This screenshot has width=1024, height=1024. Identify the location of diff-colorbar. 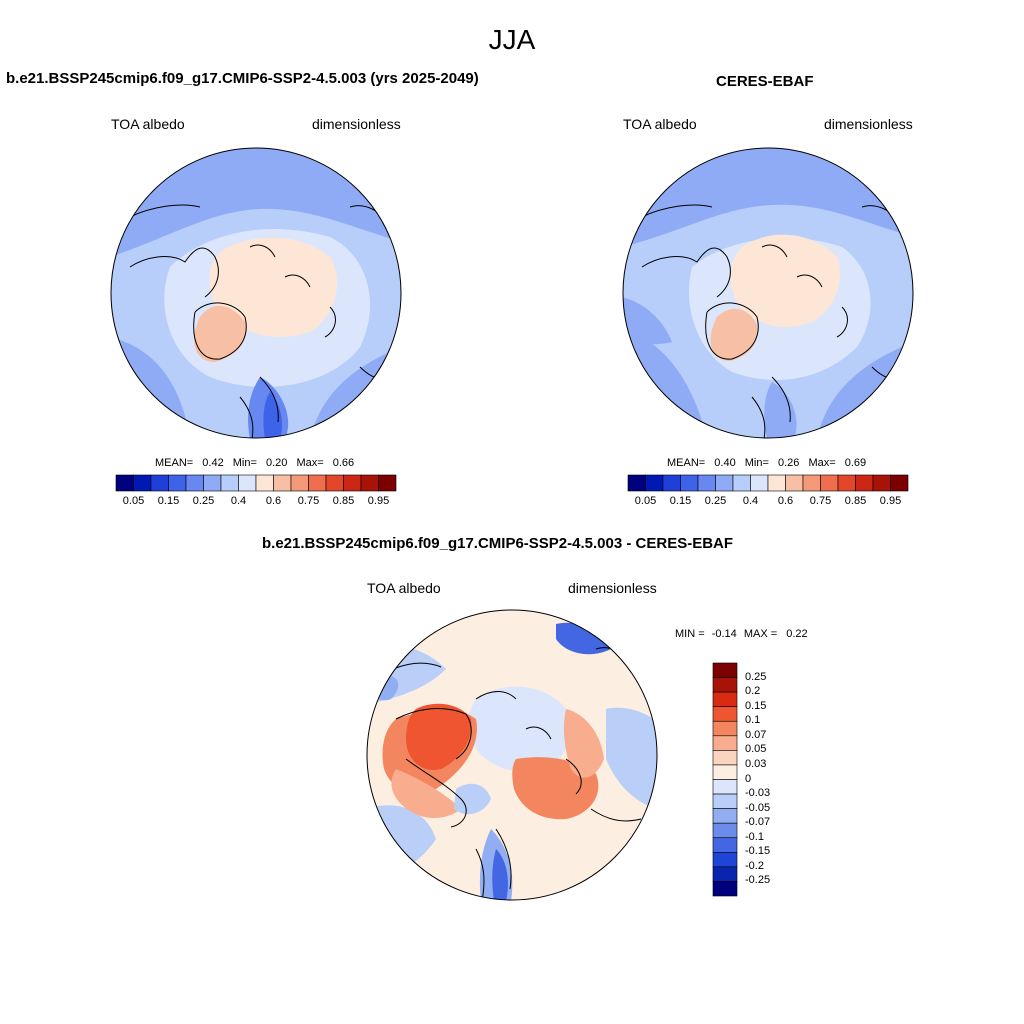
(725, 779).